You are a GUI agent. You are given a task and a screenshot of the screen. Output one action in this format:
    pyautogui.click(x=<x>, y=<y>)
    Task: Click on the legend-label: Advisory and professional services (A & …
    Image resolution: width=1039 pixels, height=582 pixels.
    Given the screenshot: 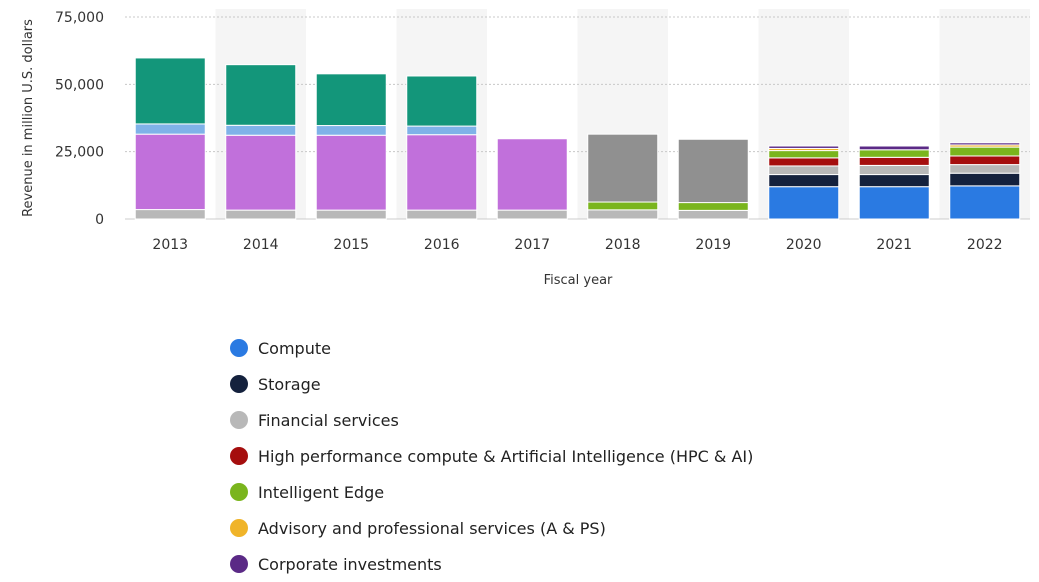 What is the action you would take?
    pyautogui.click(x=432, y=528)
    